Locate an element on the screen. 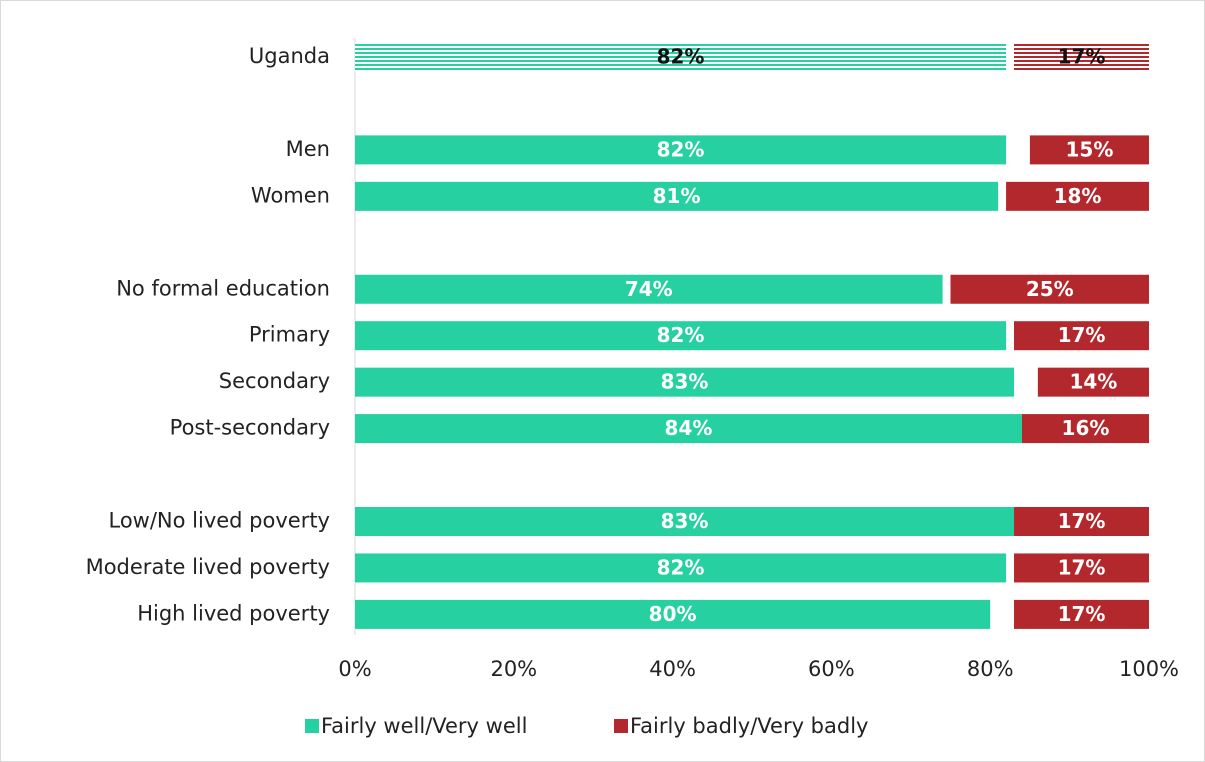  y-tick-label: Primary is located at coordinates (289, 335).